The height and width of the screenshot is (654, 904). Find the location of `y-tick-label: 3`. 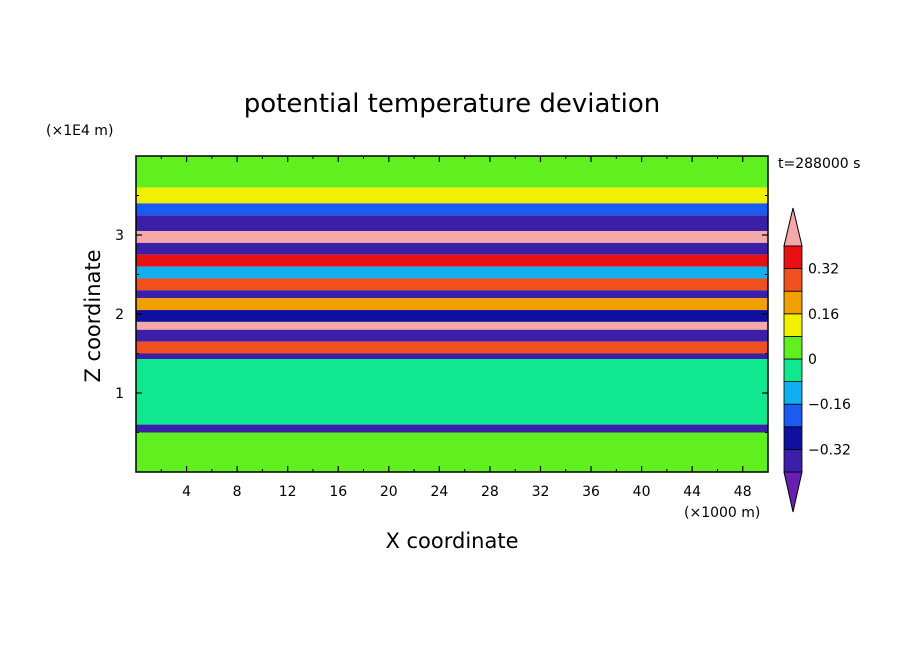

y-tick-label: 3 is located at coordinates (119, 236).